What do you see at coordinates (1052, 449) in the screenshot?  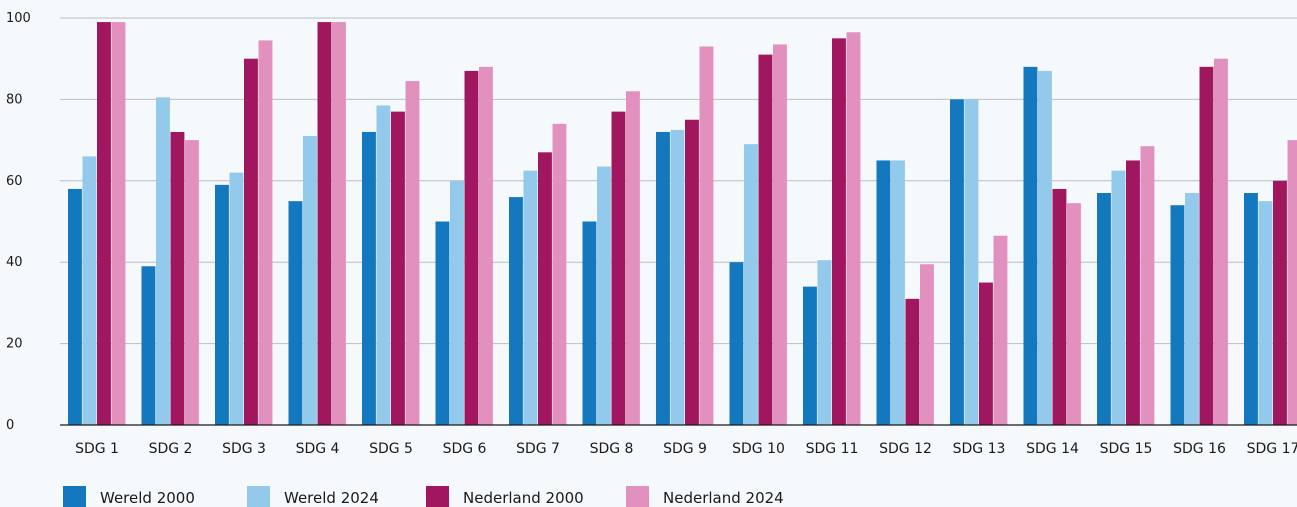 I see `x-tick-label: SDG 14` at bounding box center [1052, 449].